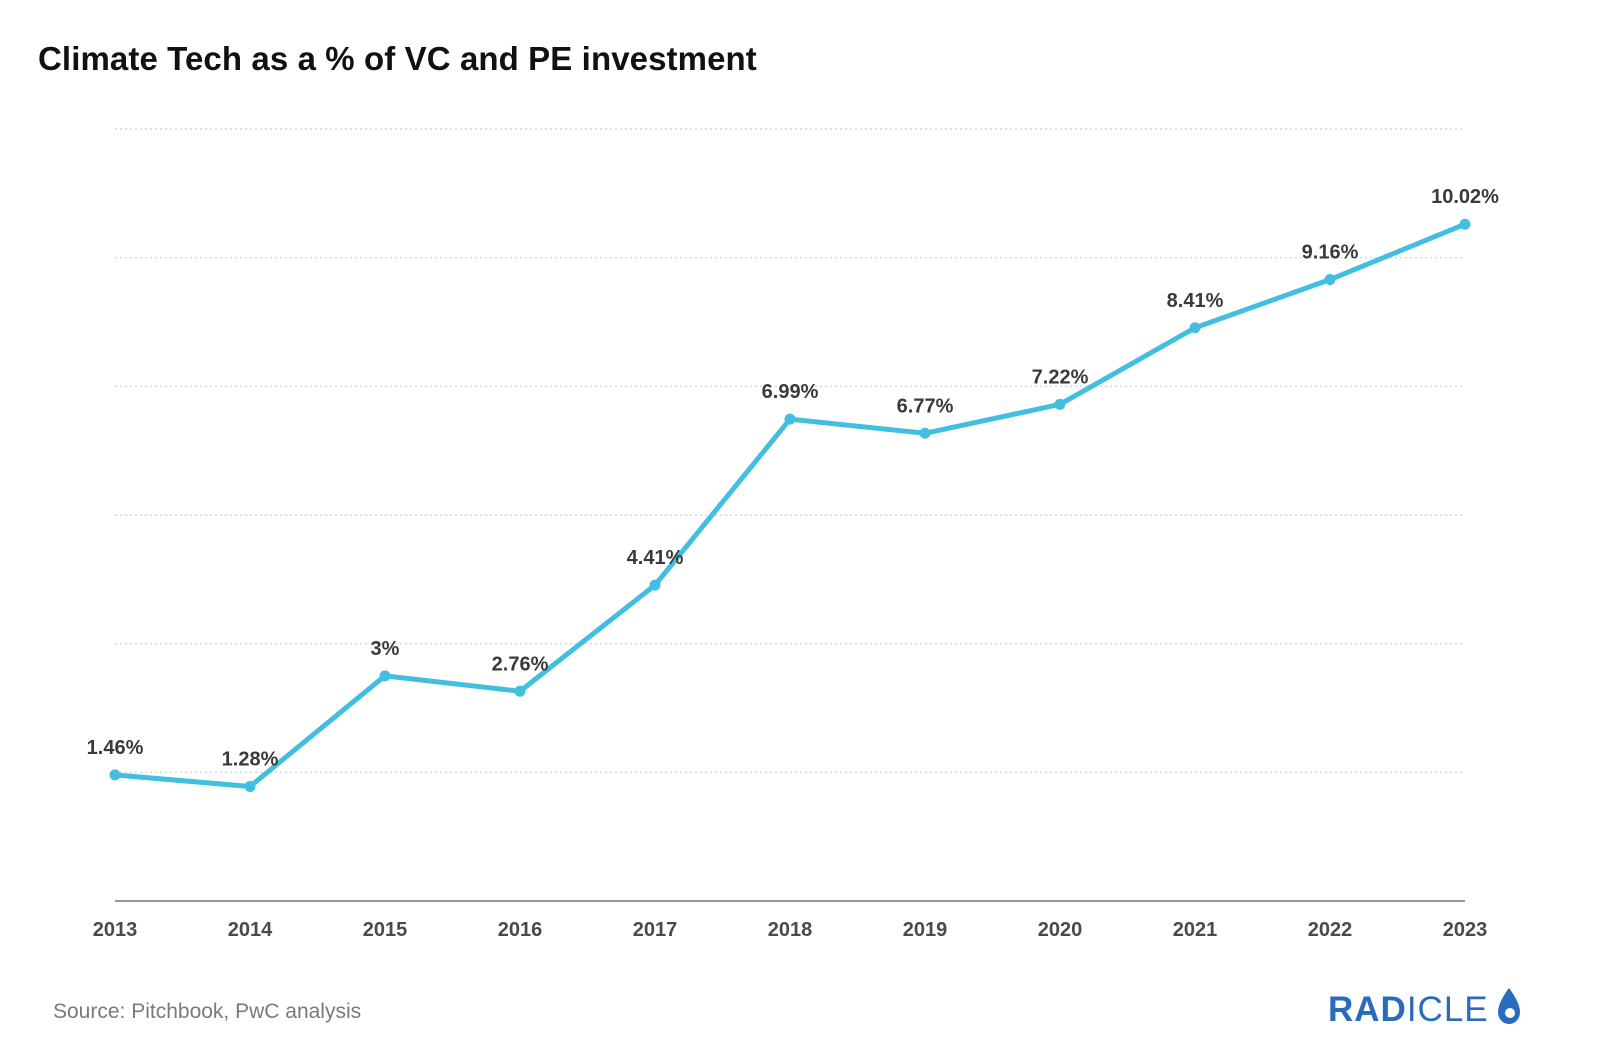  I want to click on data-point-2016, so click(520, 691).